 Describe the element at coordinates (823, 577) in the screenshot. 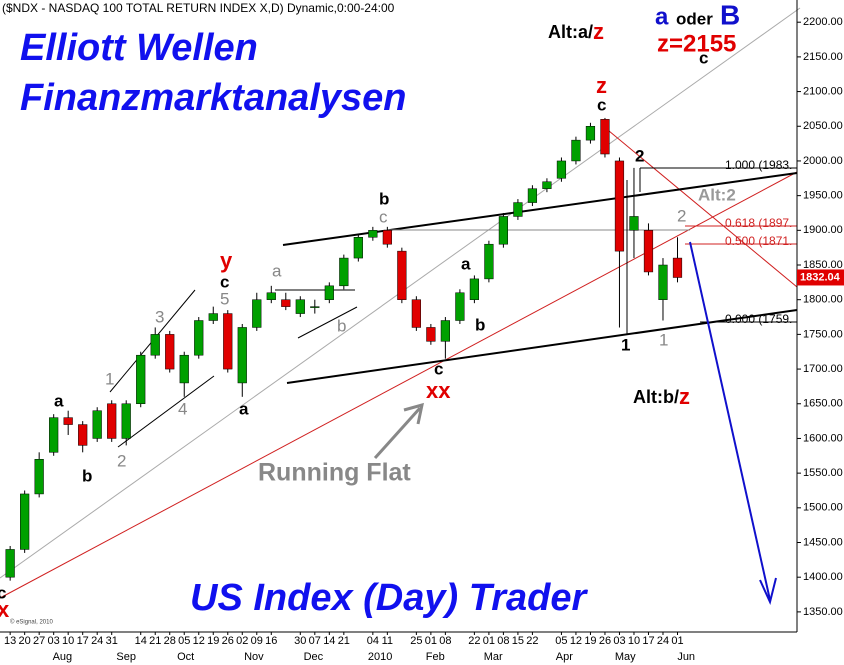

I see `y-tick-label: 1400.00` at that location.